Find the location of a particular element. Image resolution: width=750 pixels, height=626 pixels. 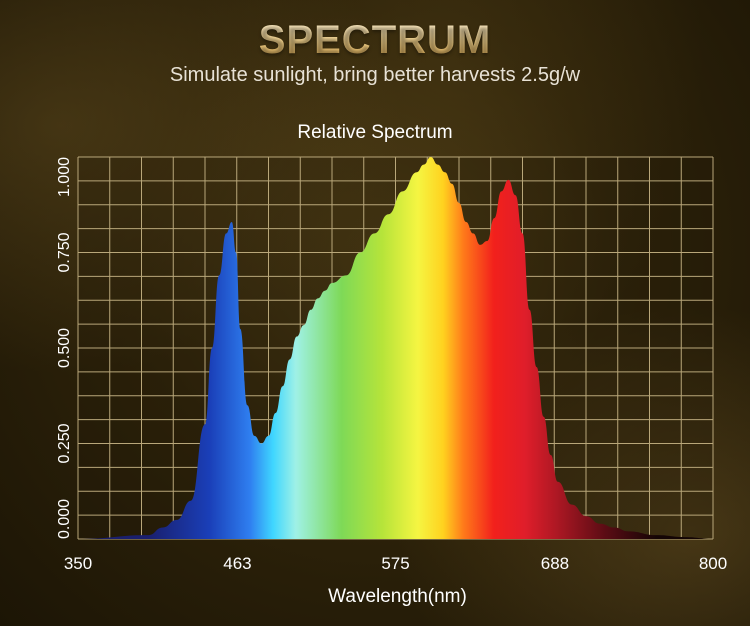

x-tick-label: 350 is located at coordinates (78, 563).